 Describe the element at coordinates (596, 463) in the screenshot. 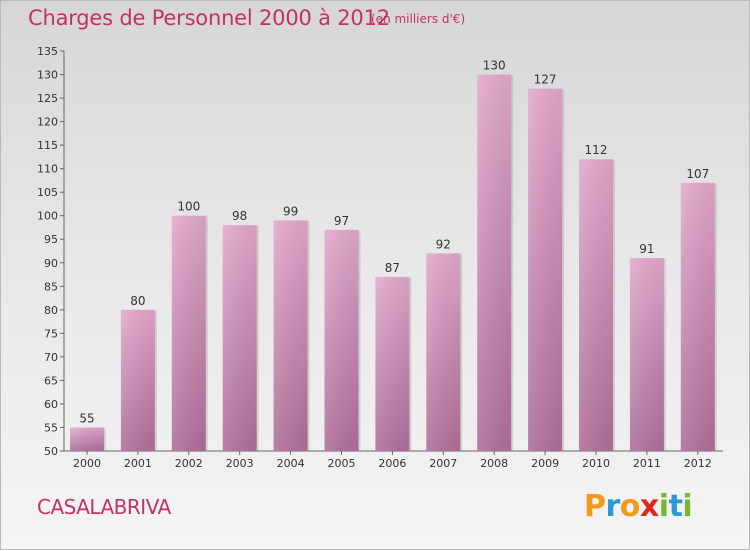

I see `x-tick-label: 2010` at that location.